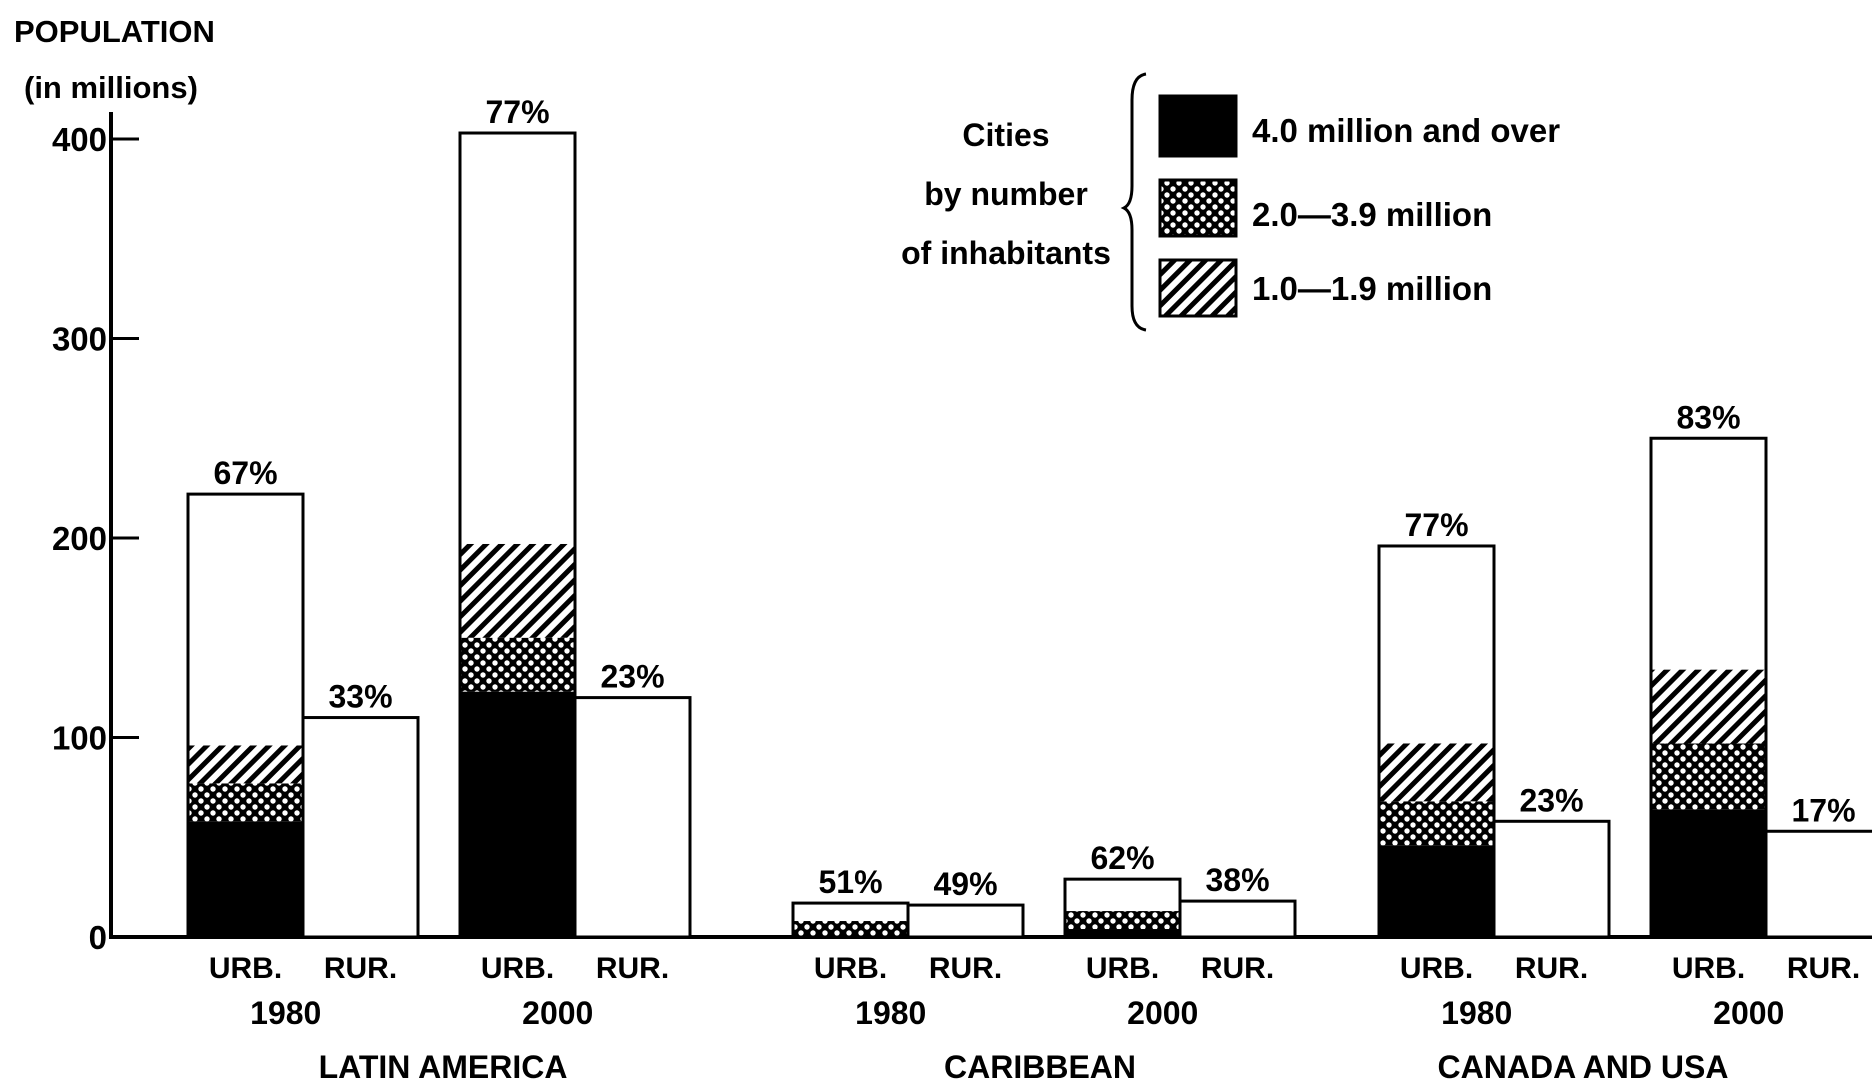  What do you see at coordinates (114, 31) in the screenshot?
I see `y-axis-title-line-1: POPULATION` at bounding box center [114, 31].